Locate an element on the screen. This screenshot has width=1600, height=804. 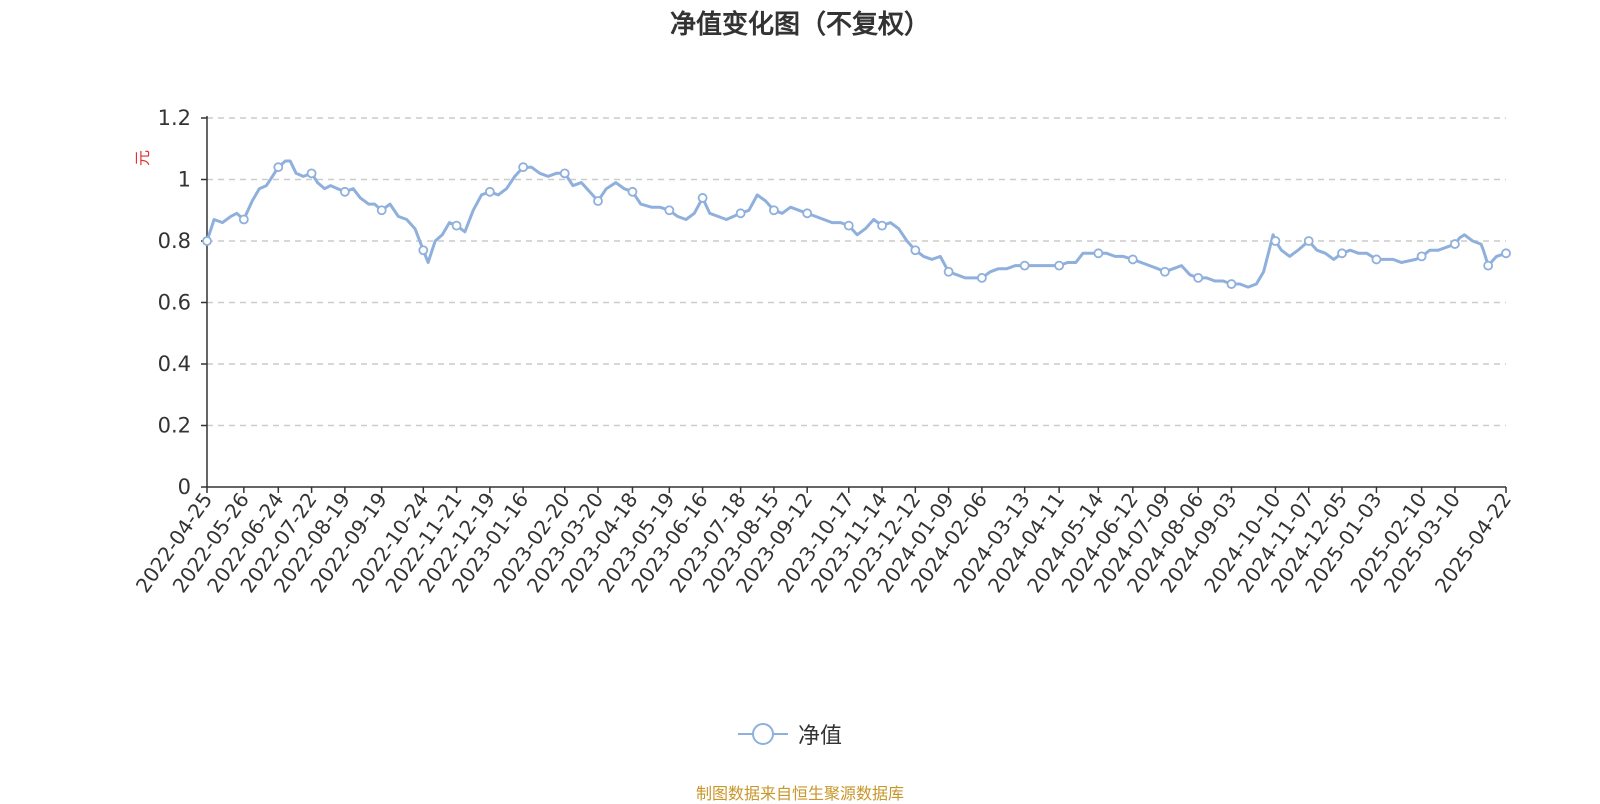
y-tick-label: 0.6 is located at coordinates (174, 303).